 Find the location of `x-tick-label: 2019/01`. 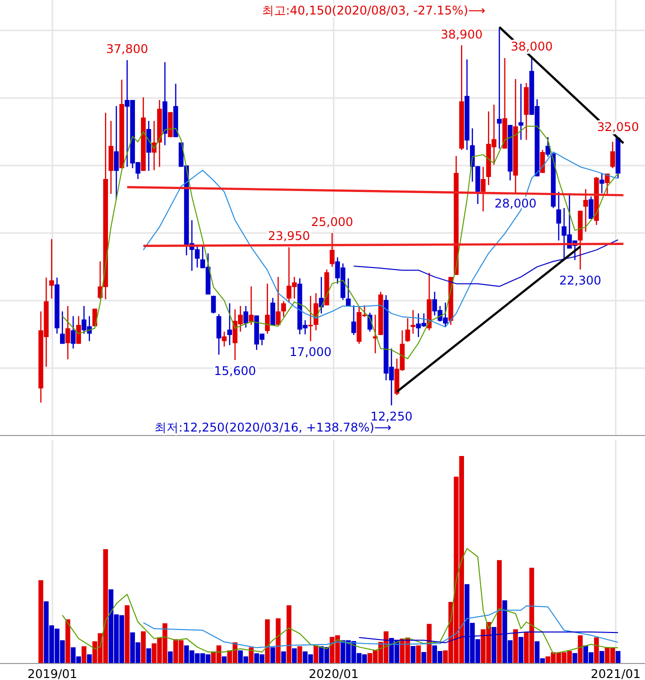

x-tick-label: 2019/01 is located at coordinates (52, 673).